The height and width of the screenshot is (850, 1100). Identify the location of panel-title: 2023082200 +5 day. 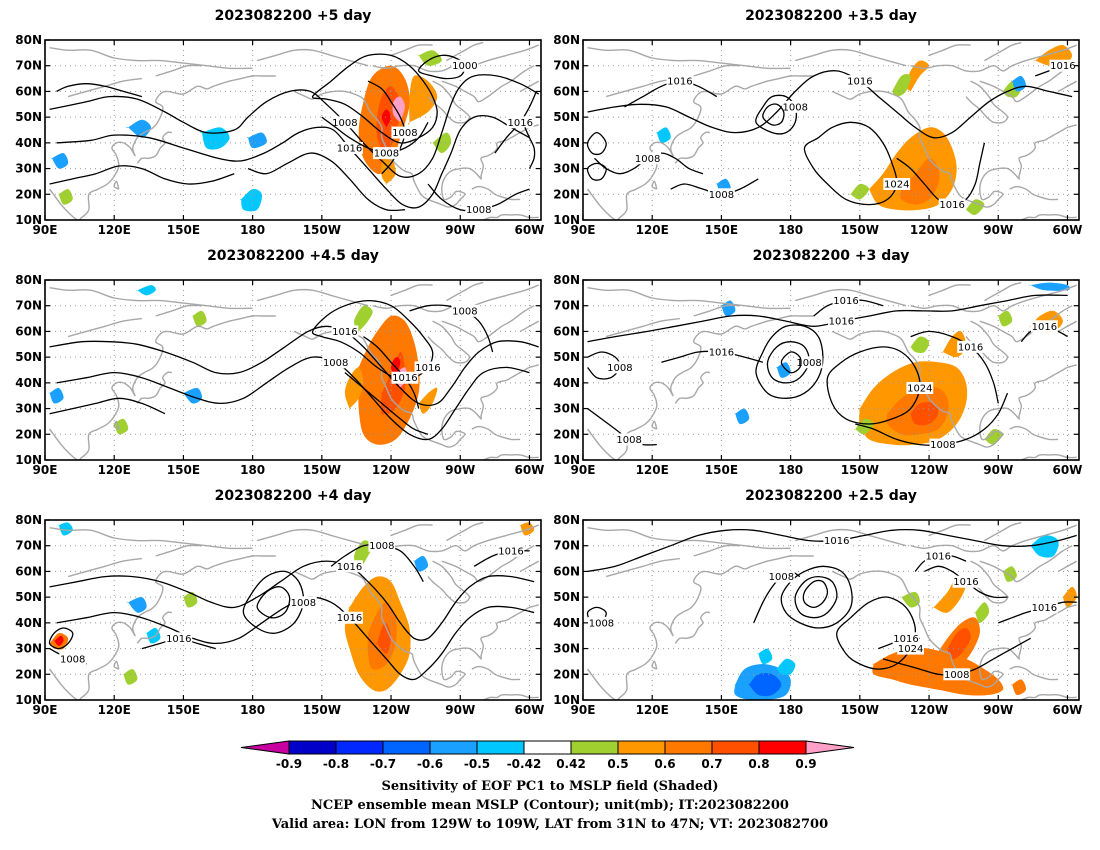
(293, 16).